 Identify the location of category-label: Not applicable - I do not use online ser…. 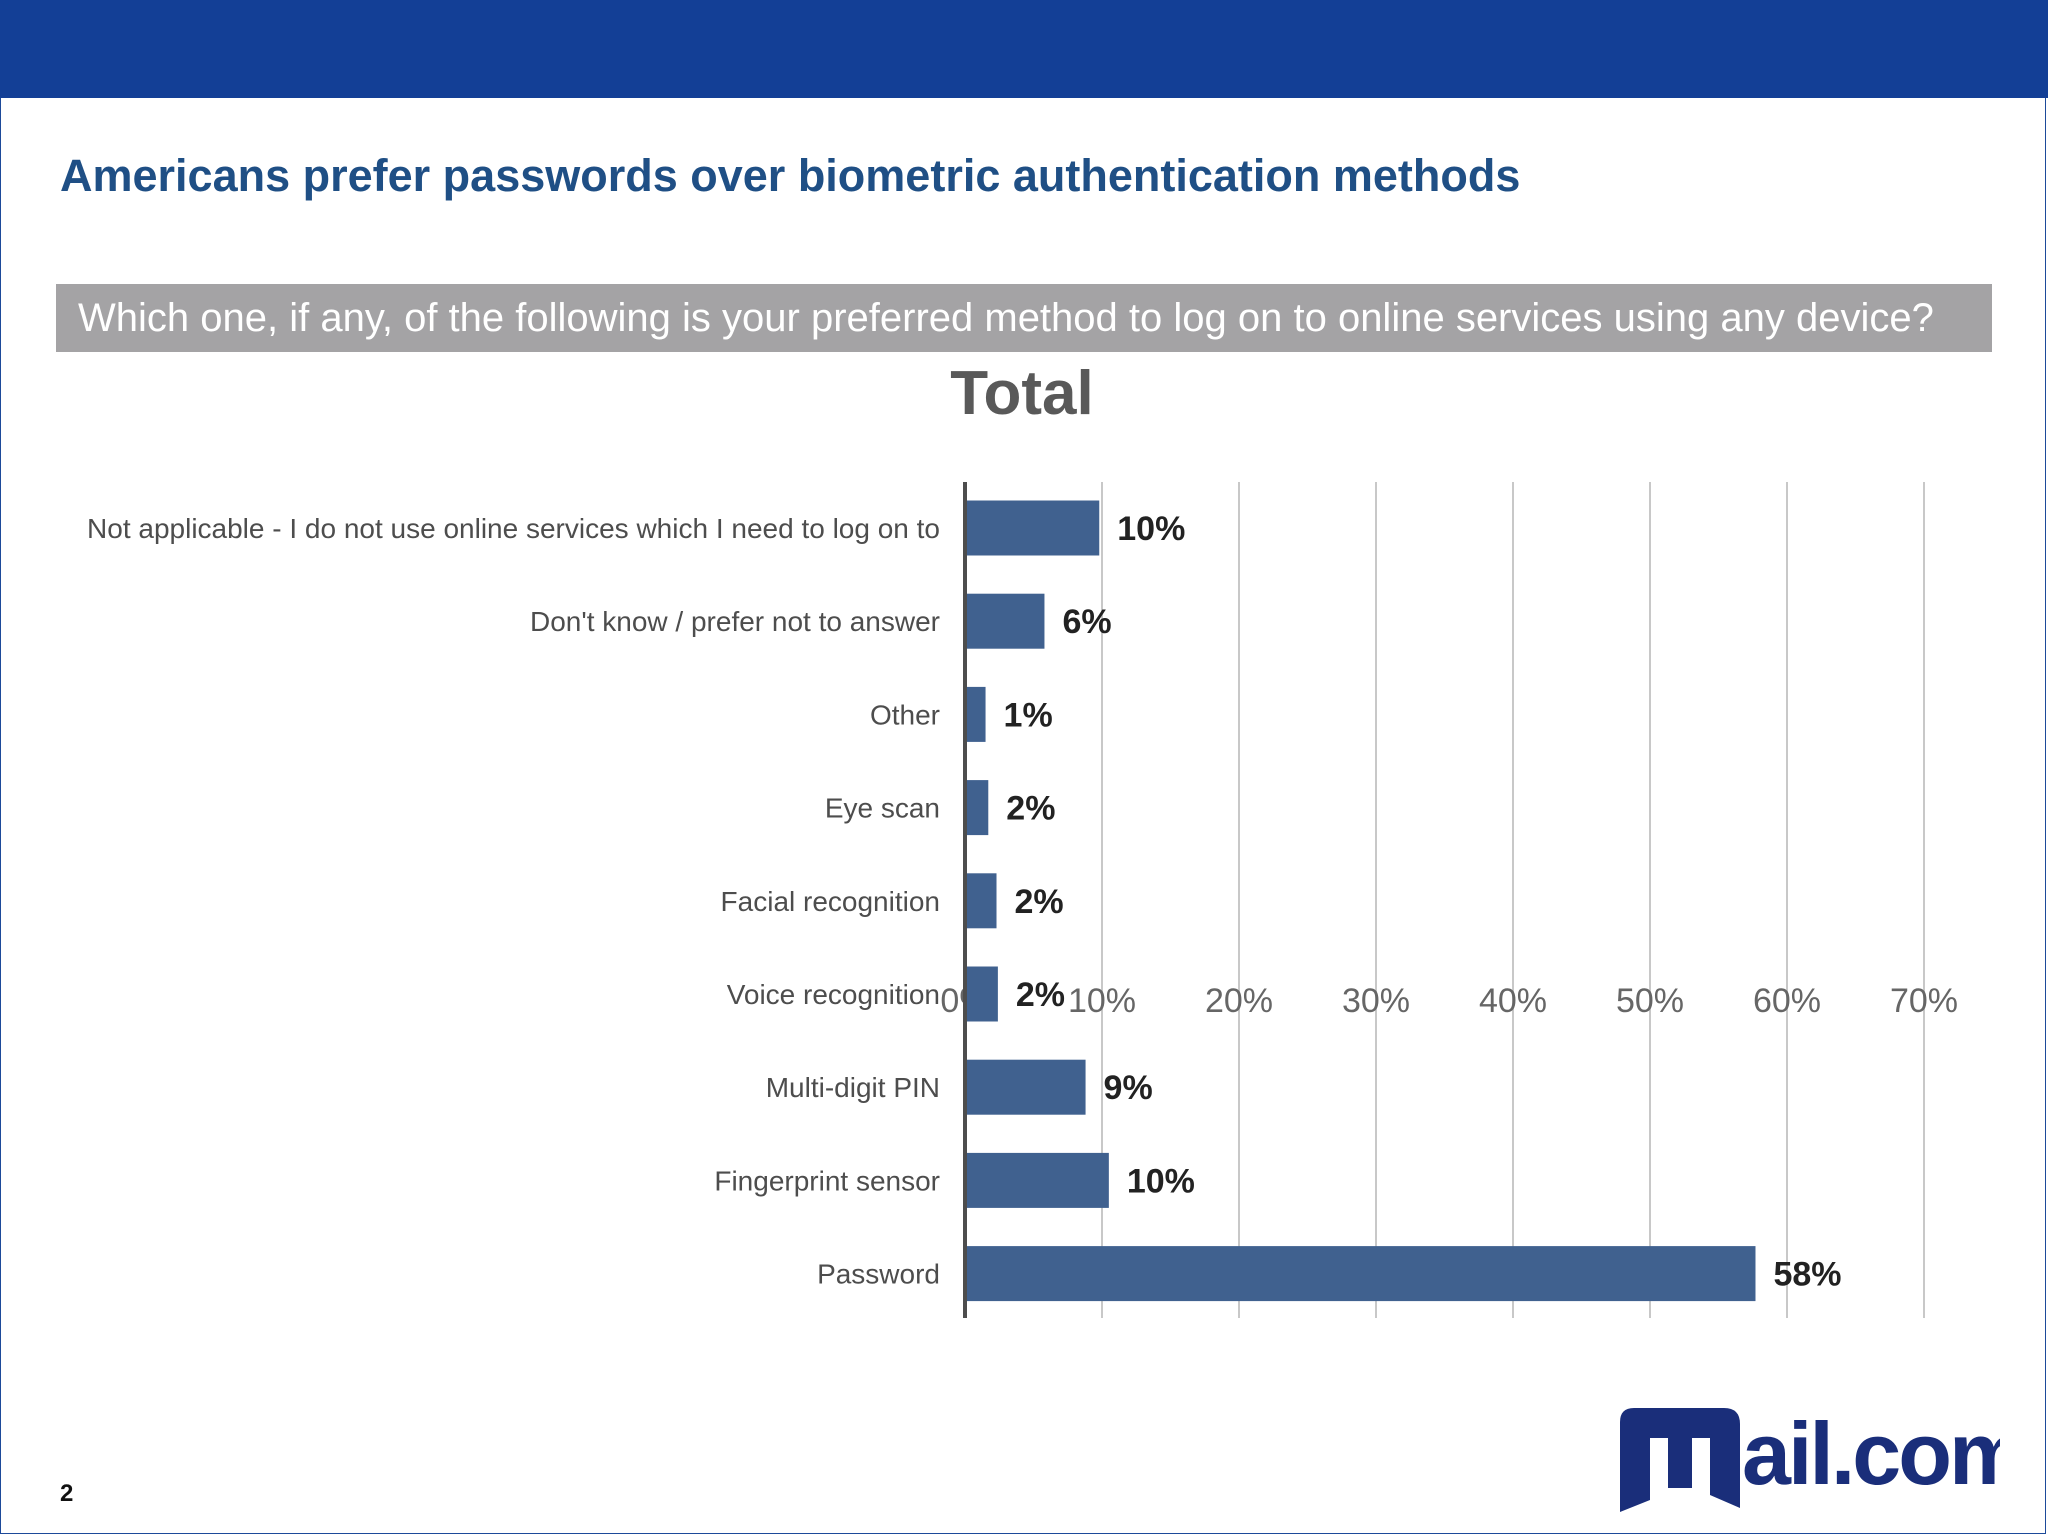
(513, 528).